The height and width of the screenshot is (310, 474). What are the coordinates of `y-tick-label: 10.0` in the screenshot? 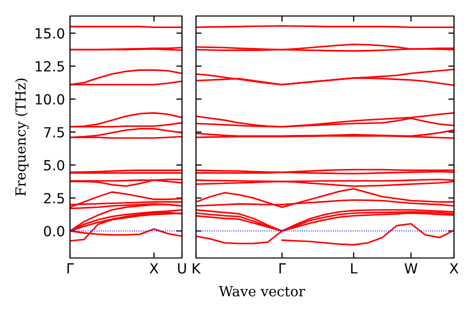 It's located at (50, 99).